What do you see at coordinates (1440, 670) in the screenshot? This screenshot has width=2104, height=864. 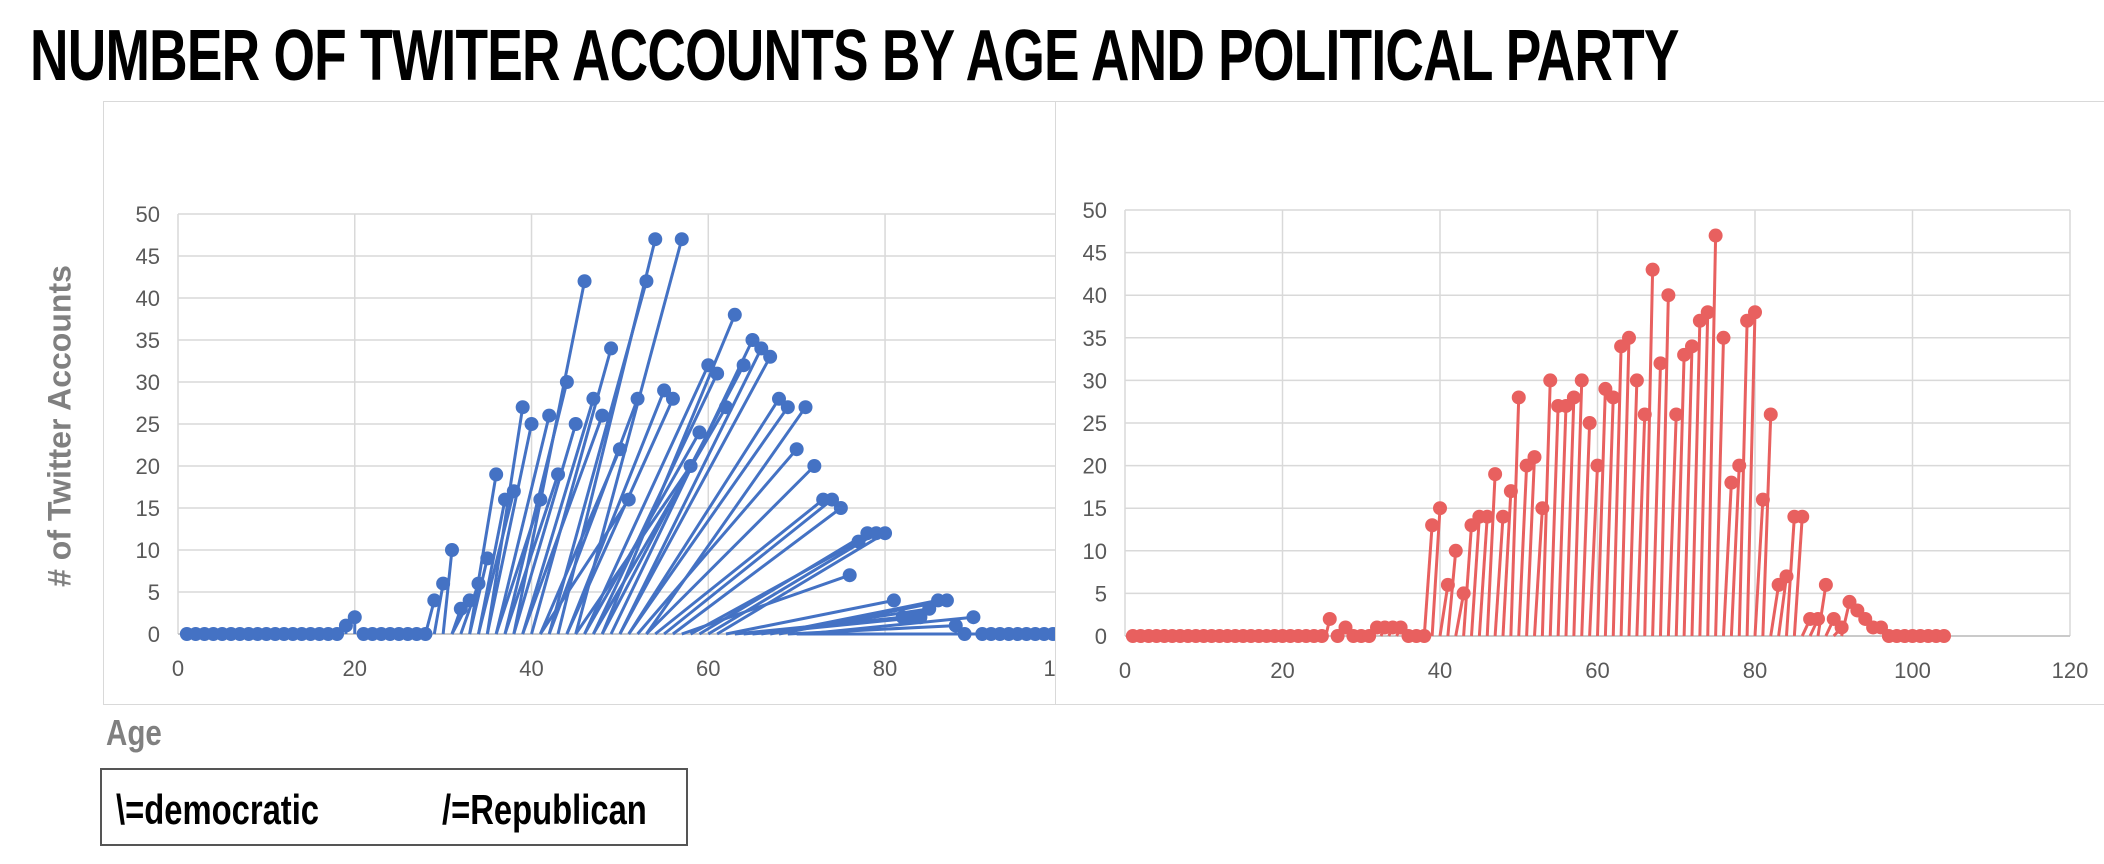 I see `rep-xtick-label: 40` at bounding box center [1440, 670].